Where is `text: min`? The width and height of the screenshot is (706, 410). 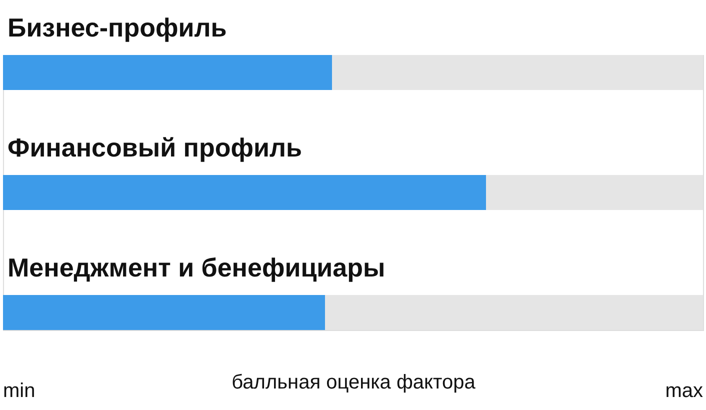
text: min is located at coordinates (19, 391).